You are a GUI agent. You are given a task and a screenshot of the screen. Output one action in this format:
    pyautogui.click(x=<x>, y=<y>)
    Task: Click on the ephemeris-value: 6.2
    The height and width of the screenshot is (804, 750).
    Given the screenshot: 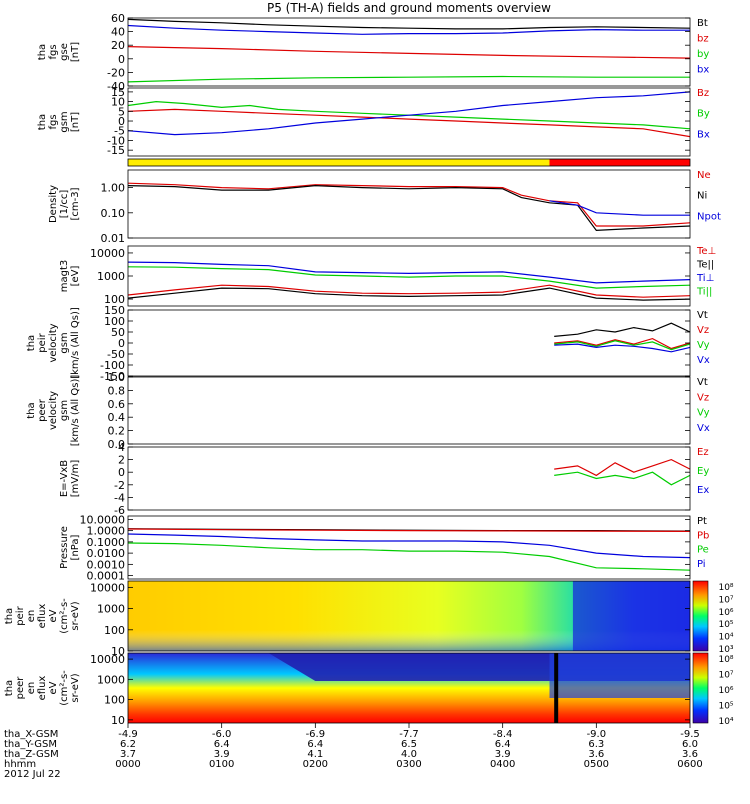 What is the action you would take?
    pyautogui.click(x=128, y=744)
    